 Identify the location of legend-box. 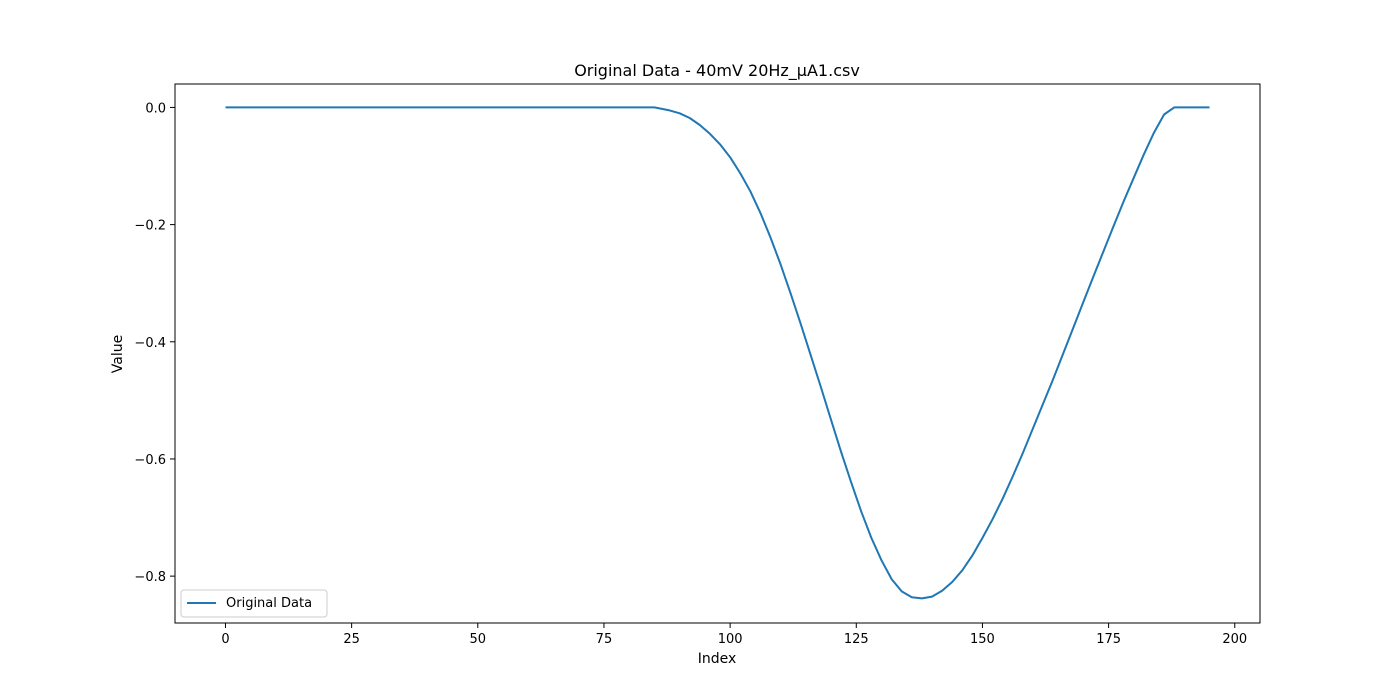
(254, 603).